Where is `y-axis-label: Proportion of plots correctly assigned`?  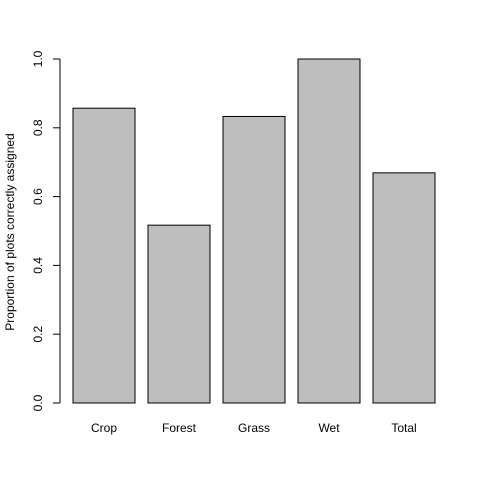 y-axis-label: Proportion of plots correctly assigned is located at coordinates (10, 231).